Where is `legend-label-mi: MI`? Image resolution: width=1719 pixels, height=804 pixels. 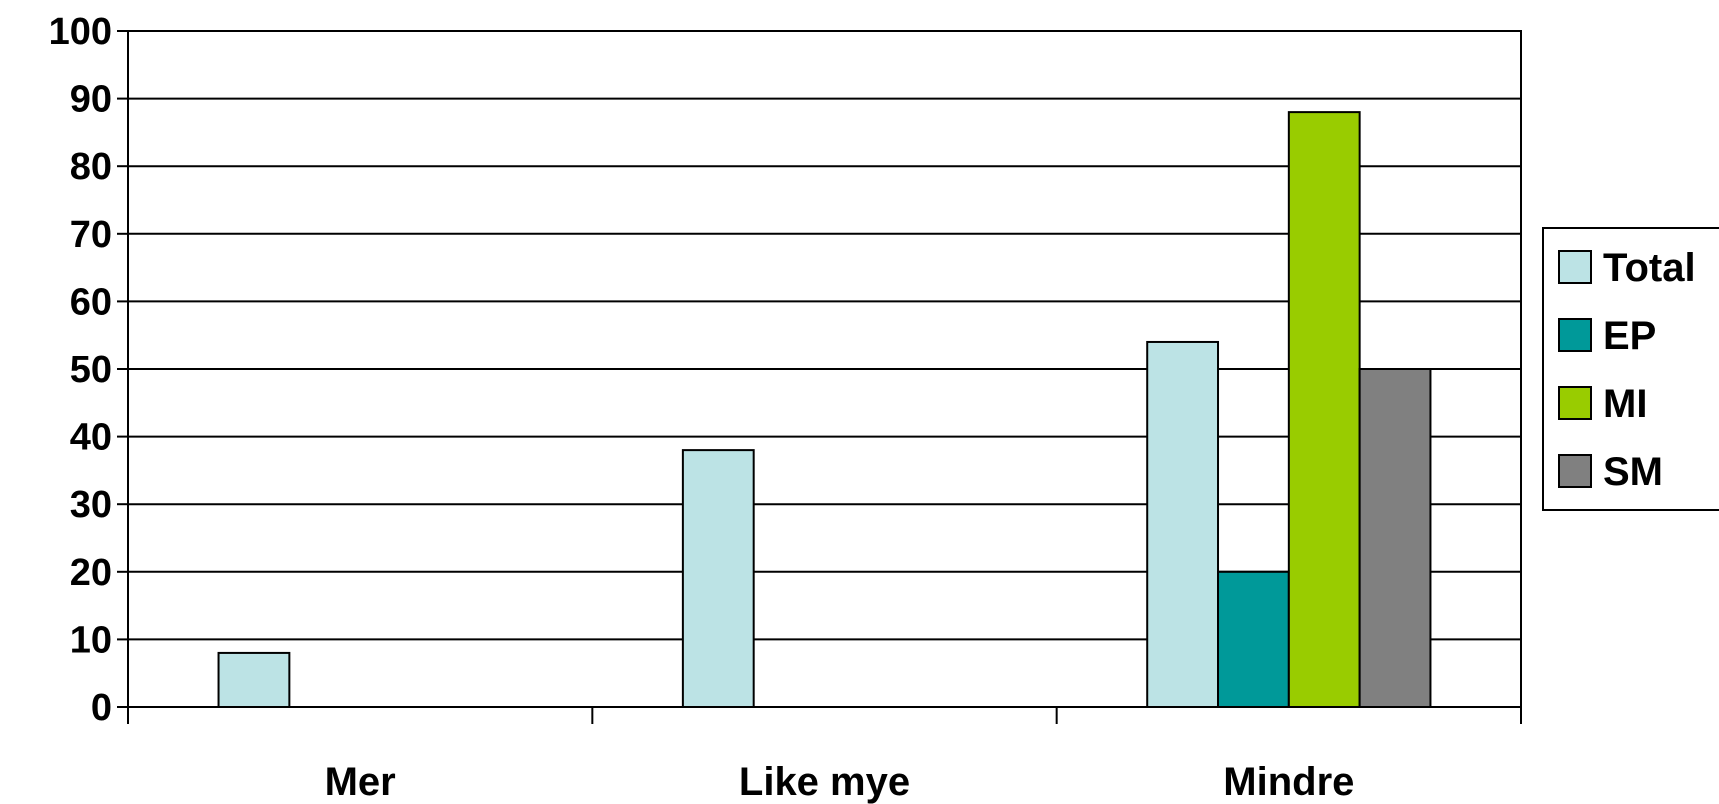
legend-label-mi: MI is located at coordinates (1625, 404).